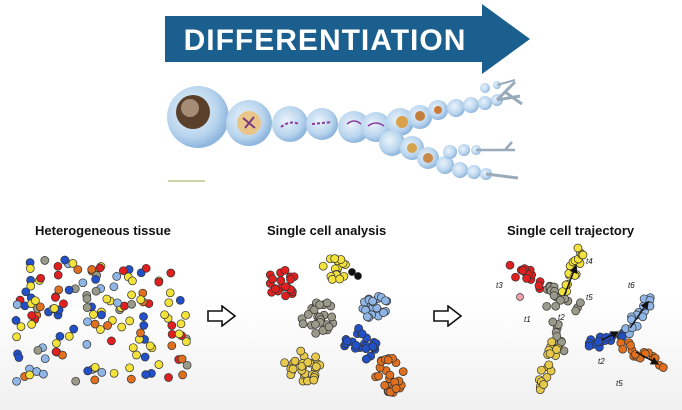  Describe the element at coordinates (345, 130) in the screenshot. I see `cell-differentiation-illustration` at that location.